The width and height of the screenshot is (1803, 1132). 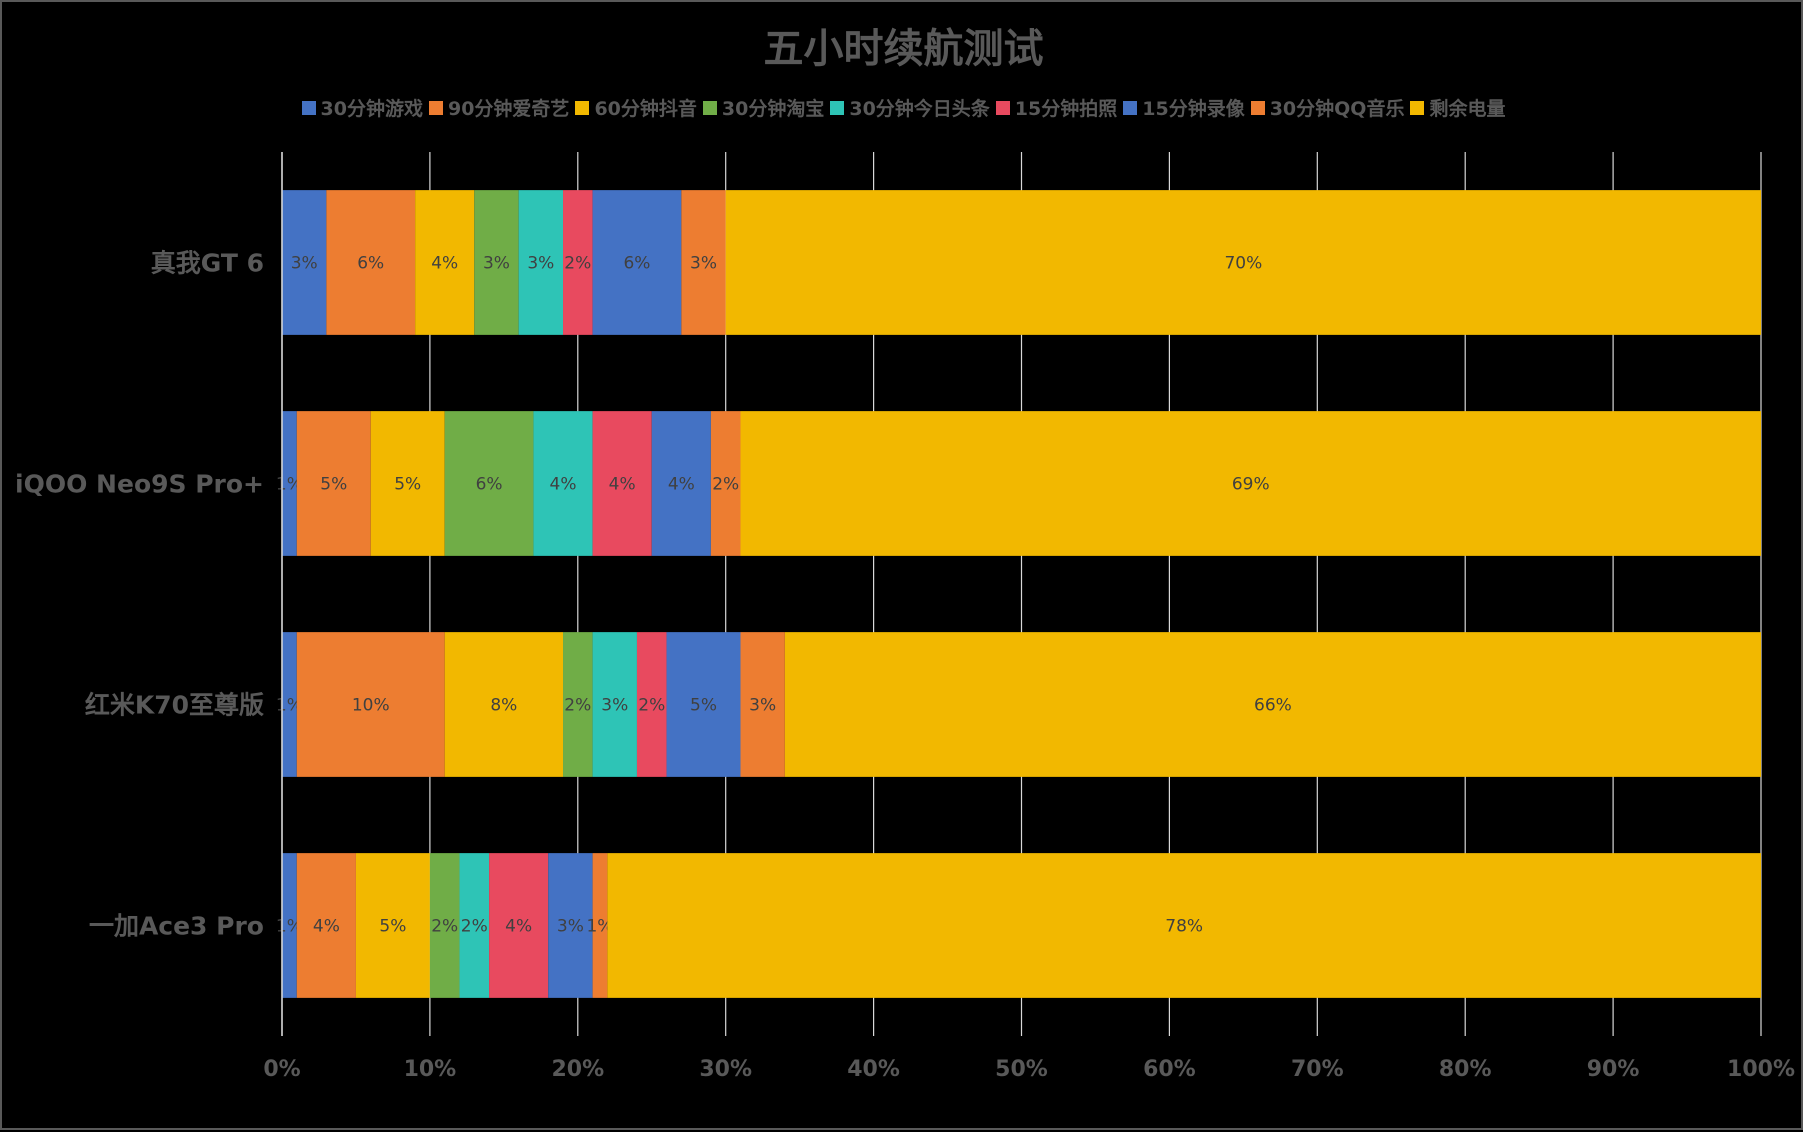 I want to click on chart-title: 五小时续航测试, so click(x=903, y=49).